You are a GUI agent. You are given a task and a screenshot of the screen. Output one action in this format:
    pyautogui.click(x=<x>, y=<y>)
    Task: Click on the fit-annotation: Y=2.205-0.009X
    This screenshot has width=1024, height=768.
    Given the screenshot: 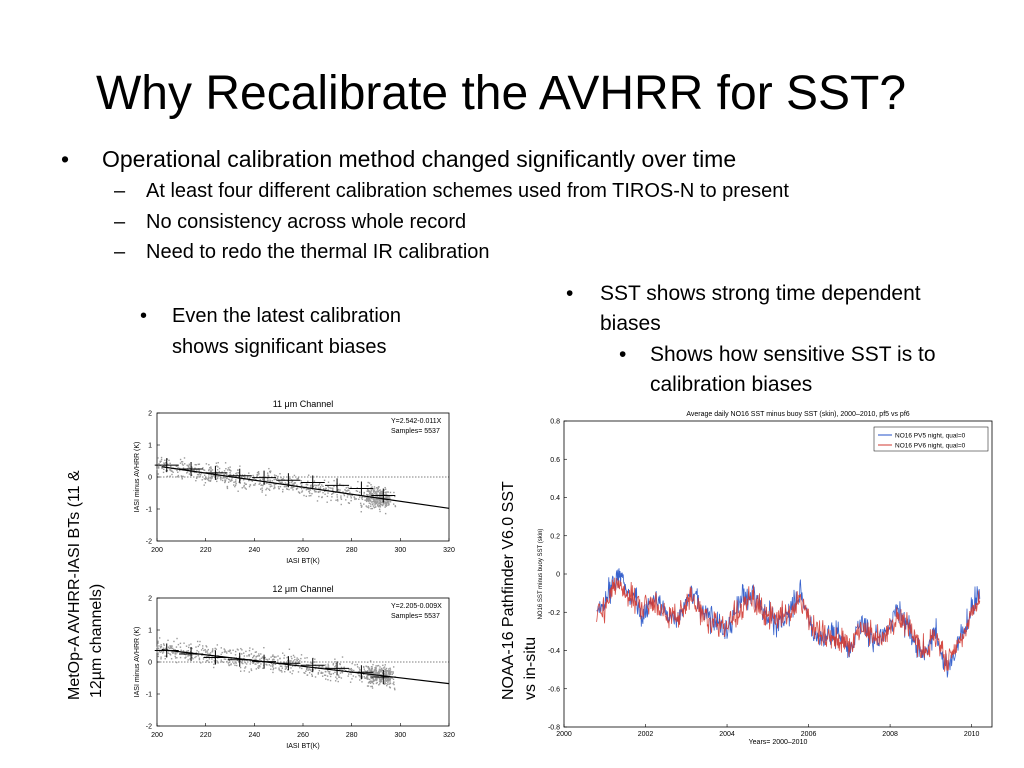 What is the action you would take?
    pyautogui.click(x=416, y=606)
    